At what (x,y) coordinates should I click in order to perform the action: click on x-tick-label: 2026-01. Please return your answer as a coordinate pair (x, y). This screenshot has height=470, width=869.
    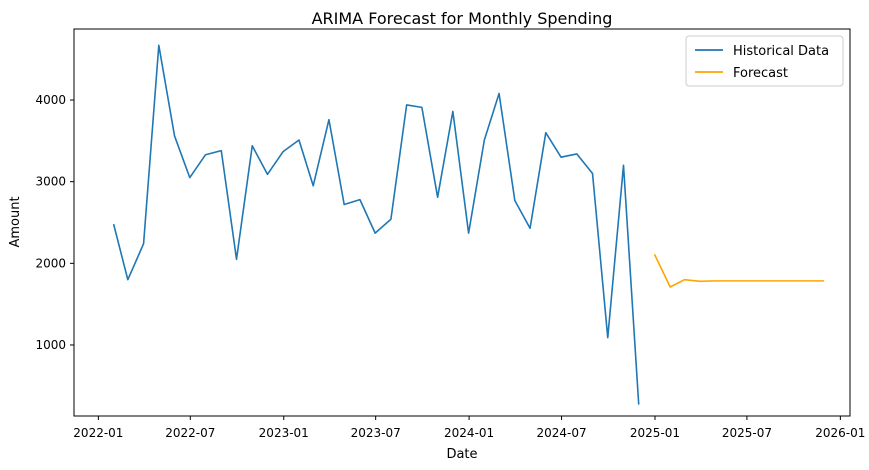
    Looking at the image, I should click on (840, 433).